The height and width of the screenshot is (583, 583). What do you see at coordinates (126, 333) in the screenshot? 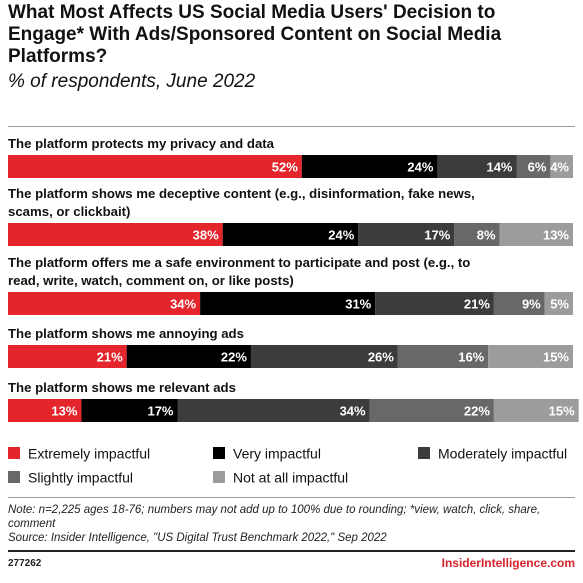
I see `category-label: The platform shows me annoying ads` at bounding box center [126, 333].